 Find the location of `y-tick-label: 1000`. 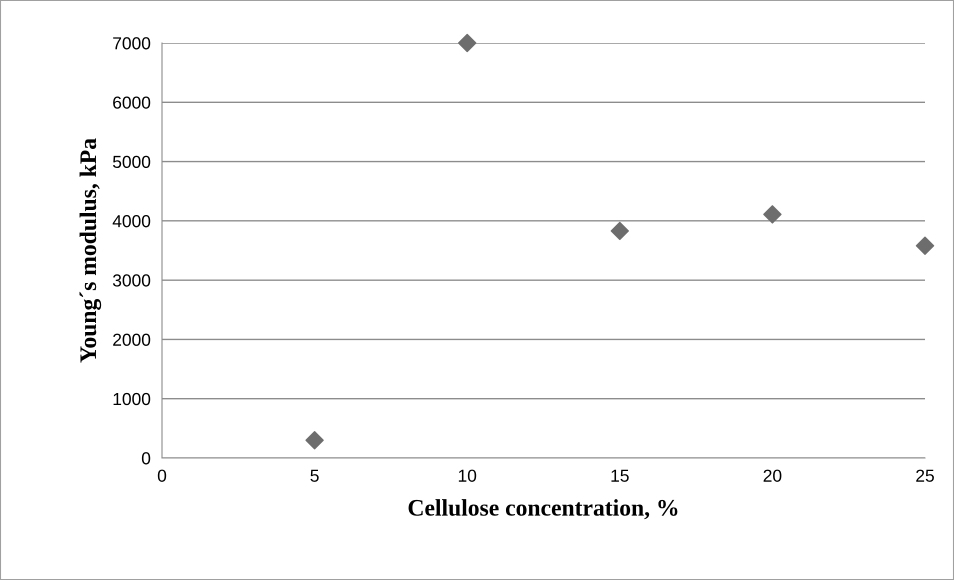

y-tick-label: 1000 is located at coordinates (132, 399).